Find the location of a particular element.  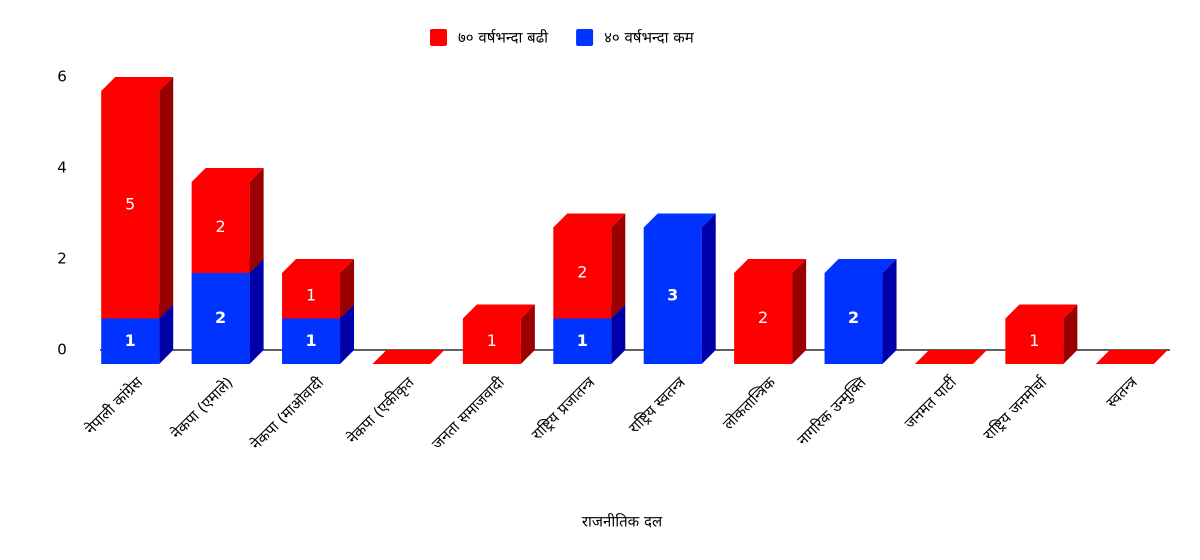

value-label: 3 is located at coordinates (672, 294).